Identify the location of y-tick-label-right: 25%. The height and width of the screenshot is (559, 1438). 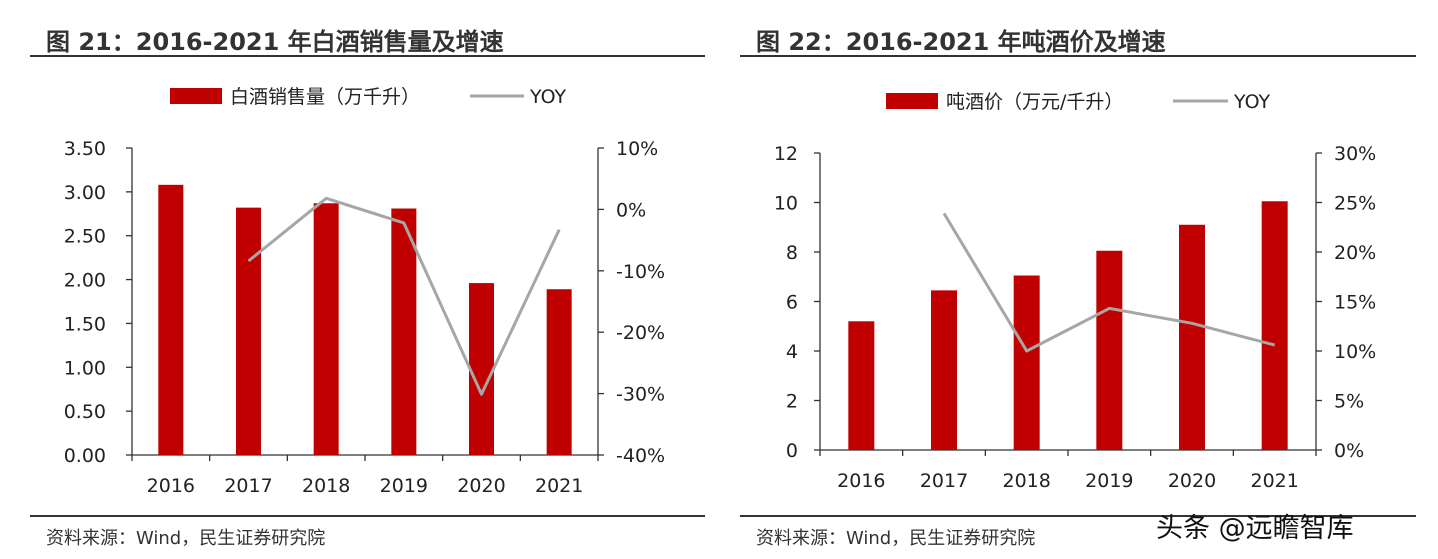
(1355, 204).